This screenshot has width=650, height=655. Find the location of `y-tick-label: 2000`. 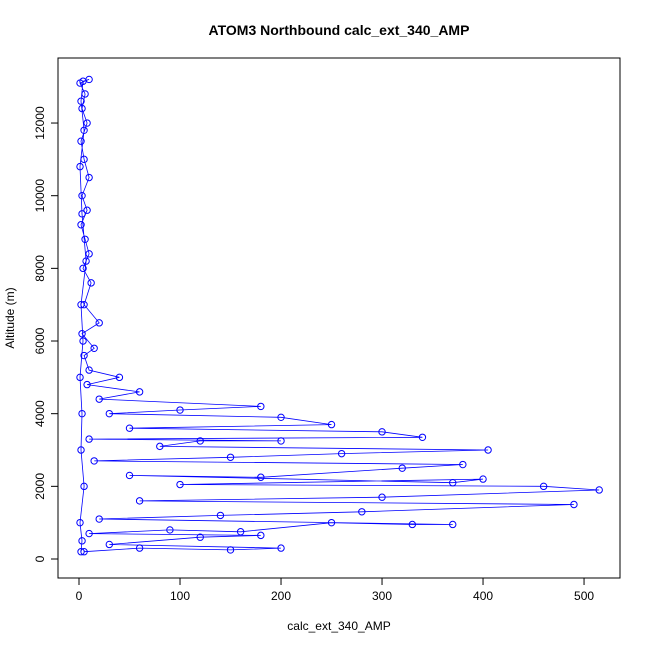

y-tick-label: 2000 is located at coordinates (40, 486).